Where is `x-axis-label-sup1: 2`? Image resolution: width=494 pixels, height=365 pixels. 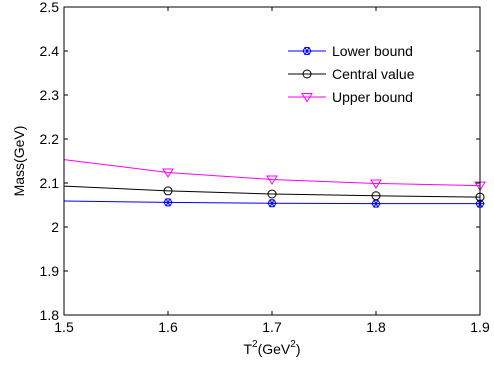
x-axis-label-sup1: 2 is located at coordinates (255, 344).